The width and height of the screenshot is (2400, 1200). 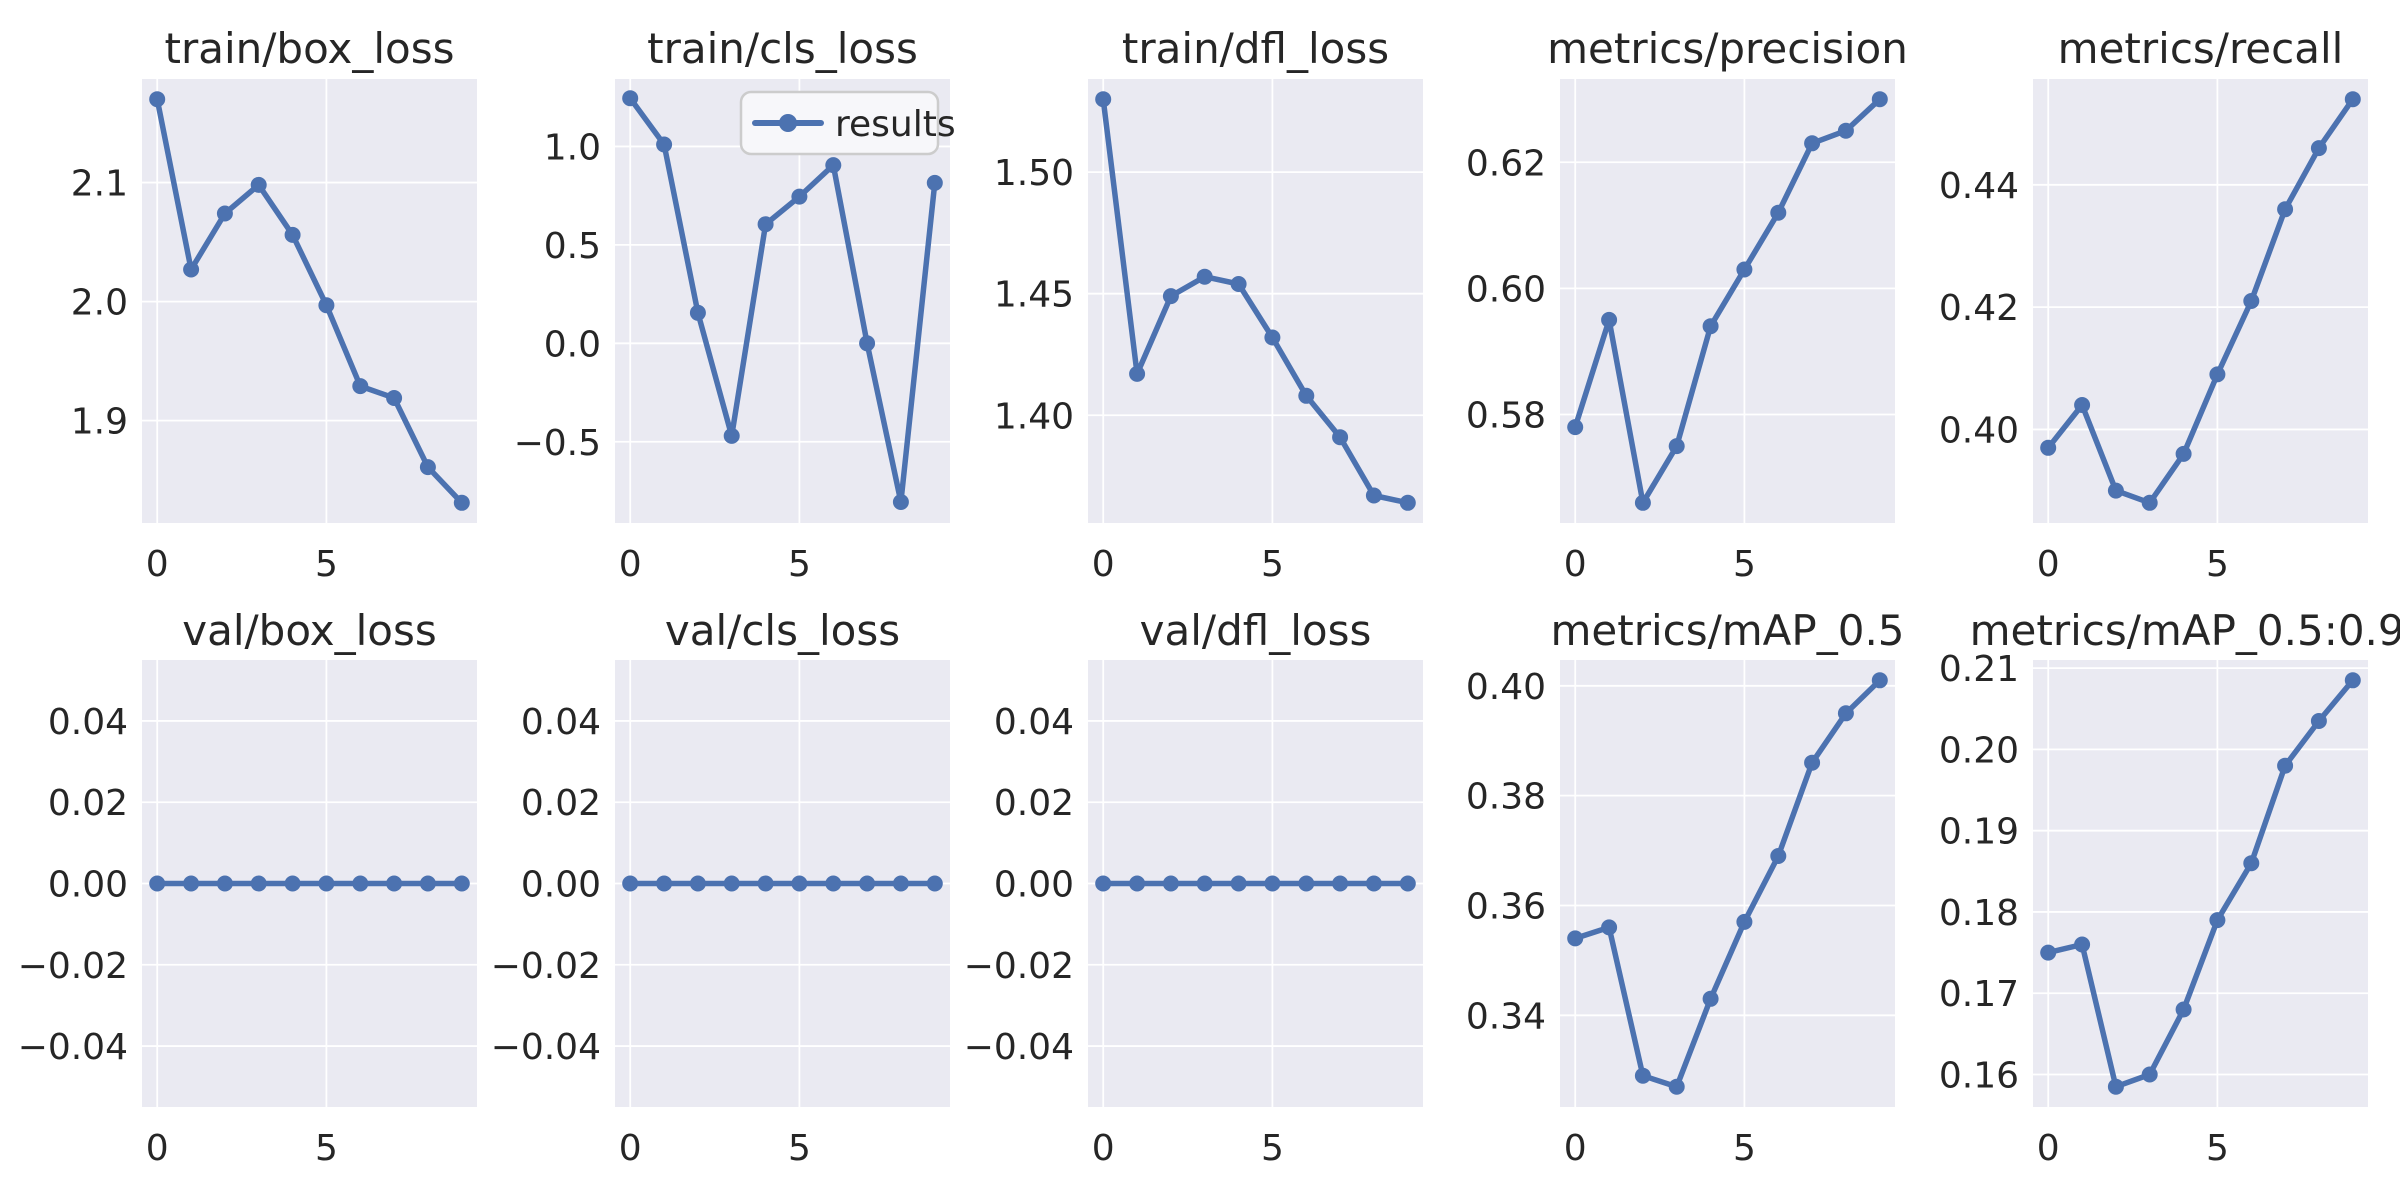 I want to click on y-tick-label: 0.0, so click(x=572, y=344).